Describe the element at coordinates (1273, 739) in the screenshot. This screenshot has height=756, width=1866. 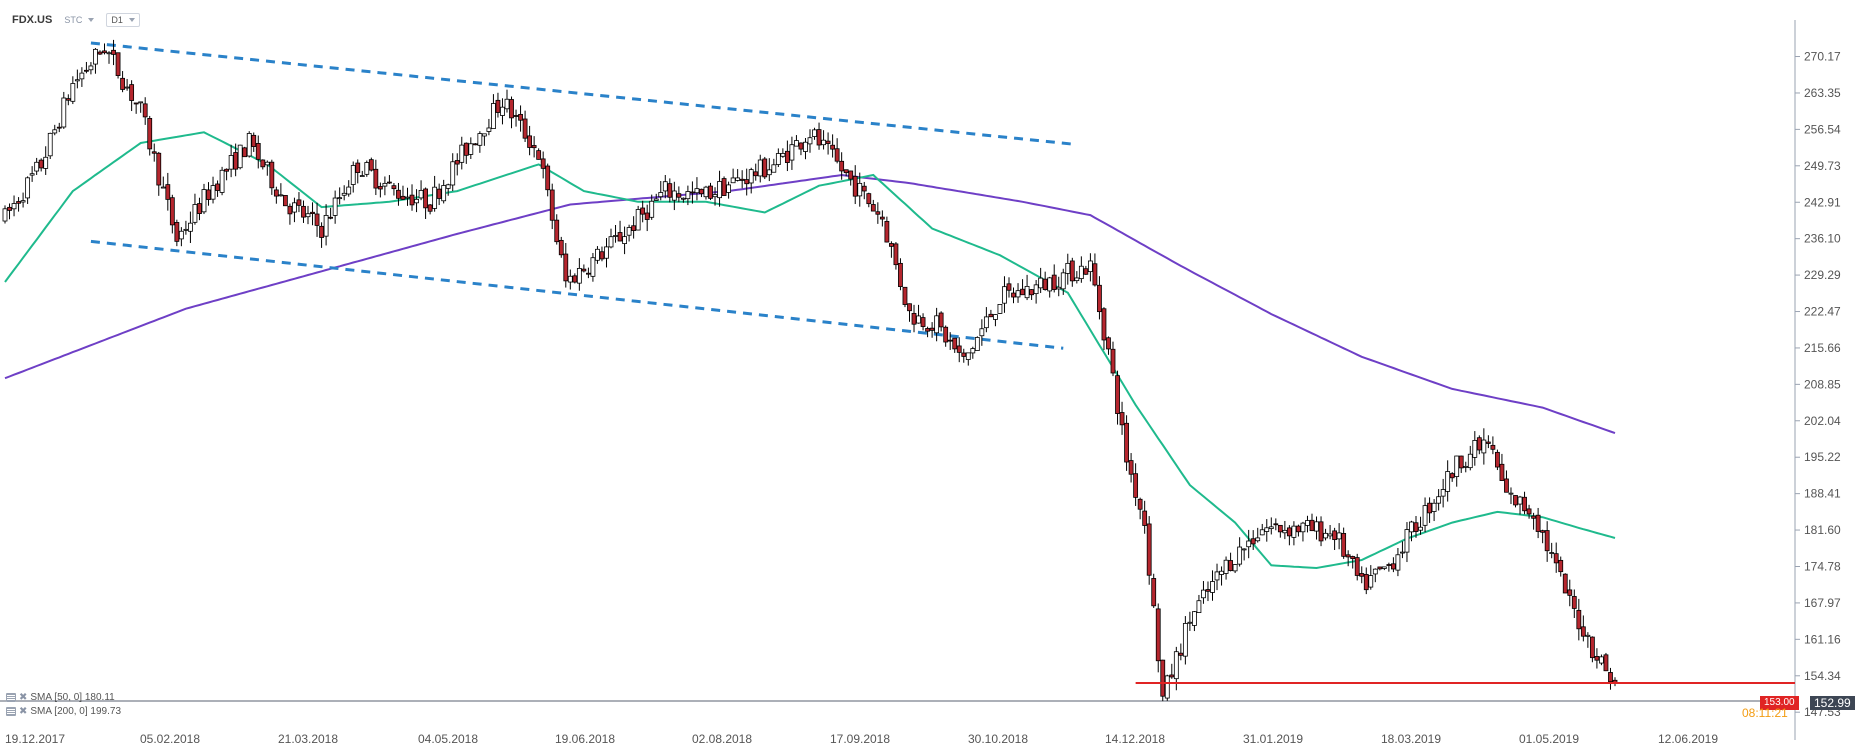
I see `x-tick-label: 31.01.2019` at that location.